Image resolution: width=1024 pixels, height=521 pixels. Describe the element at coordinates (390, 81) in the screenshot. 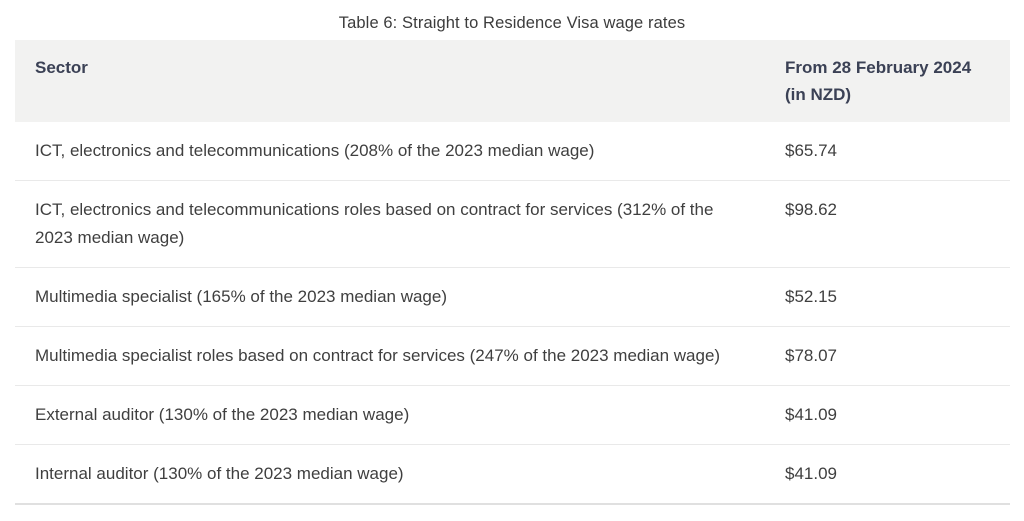

I see `column-header-sector: Sector` at that location.